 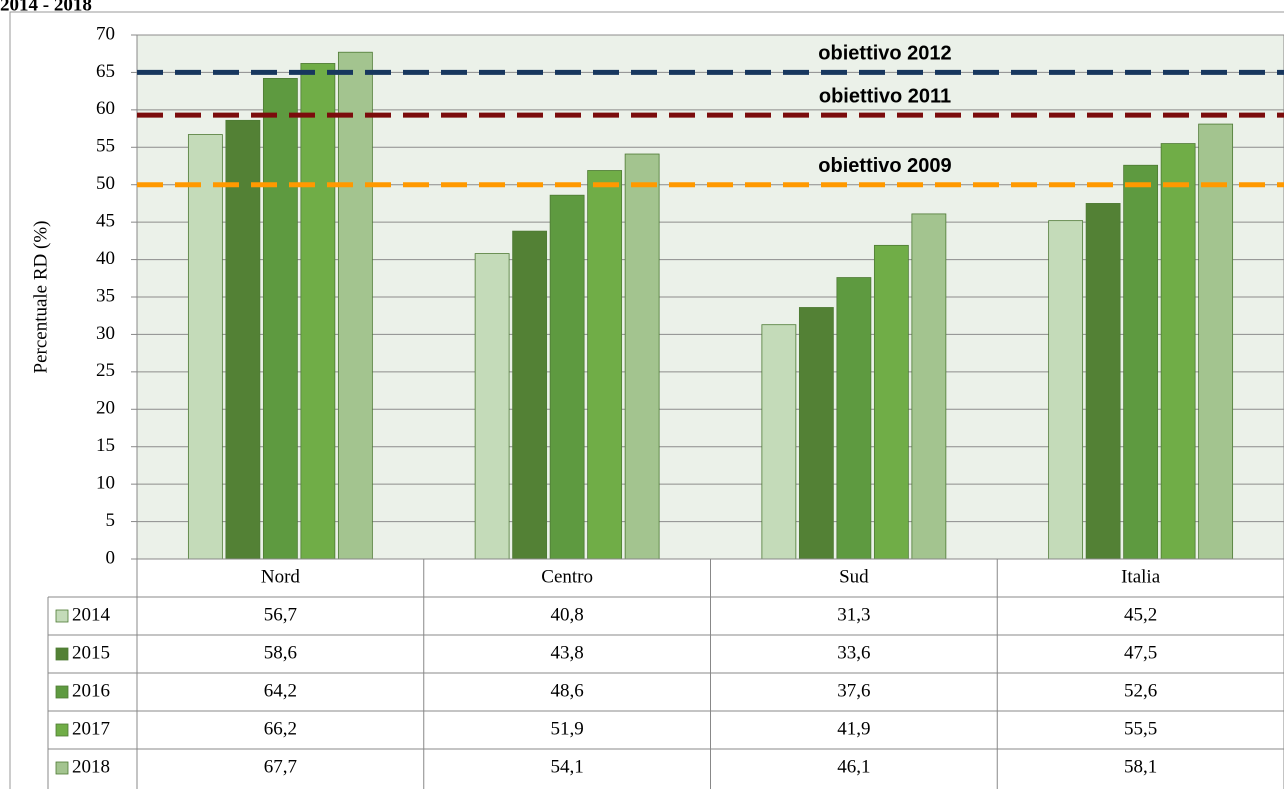 What do you see at coordinates (281, 576) in the screenshot?
I see `x-tick-label: Nord` at bounding box center [281, 576].